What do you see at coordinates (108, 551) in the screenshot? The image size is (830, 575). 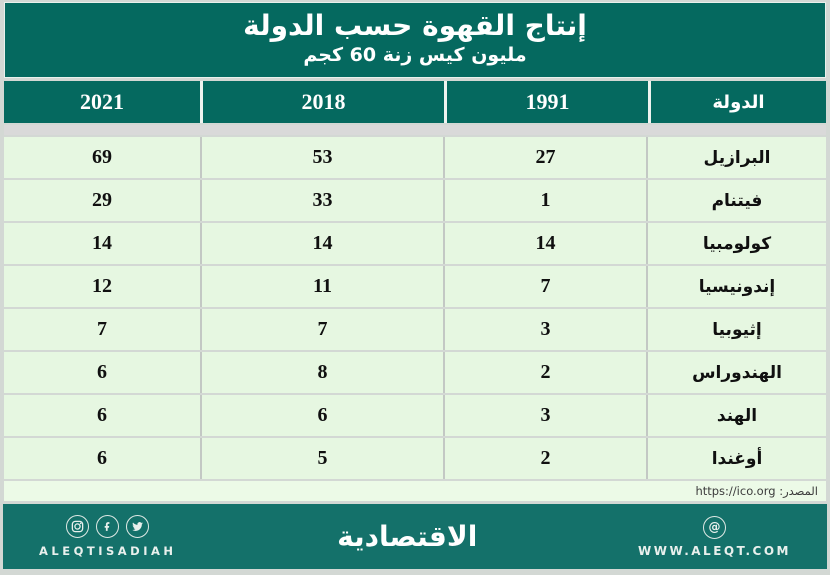 I see `brand-latin-label: ALEQTISADIAH` at bounding box center [108, 551].